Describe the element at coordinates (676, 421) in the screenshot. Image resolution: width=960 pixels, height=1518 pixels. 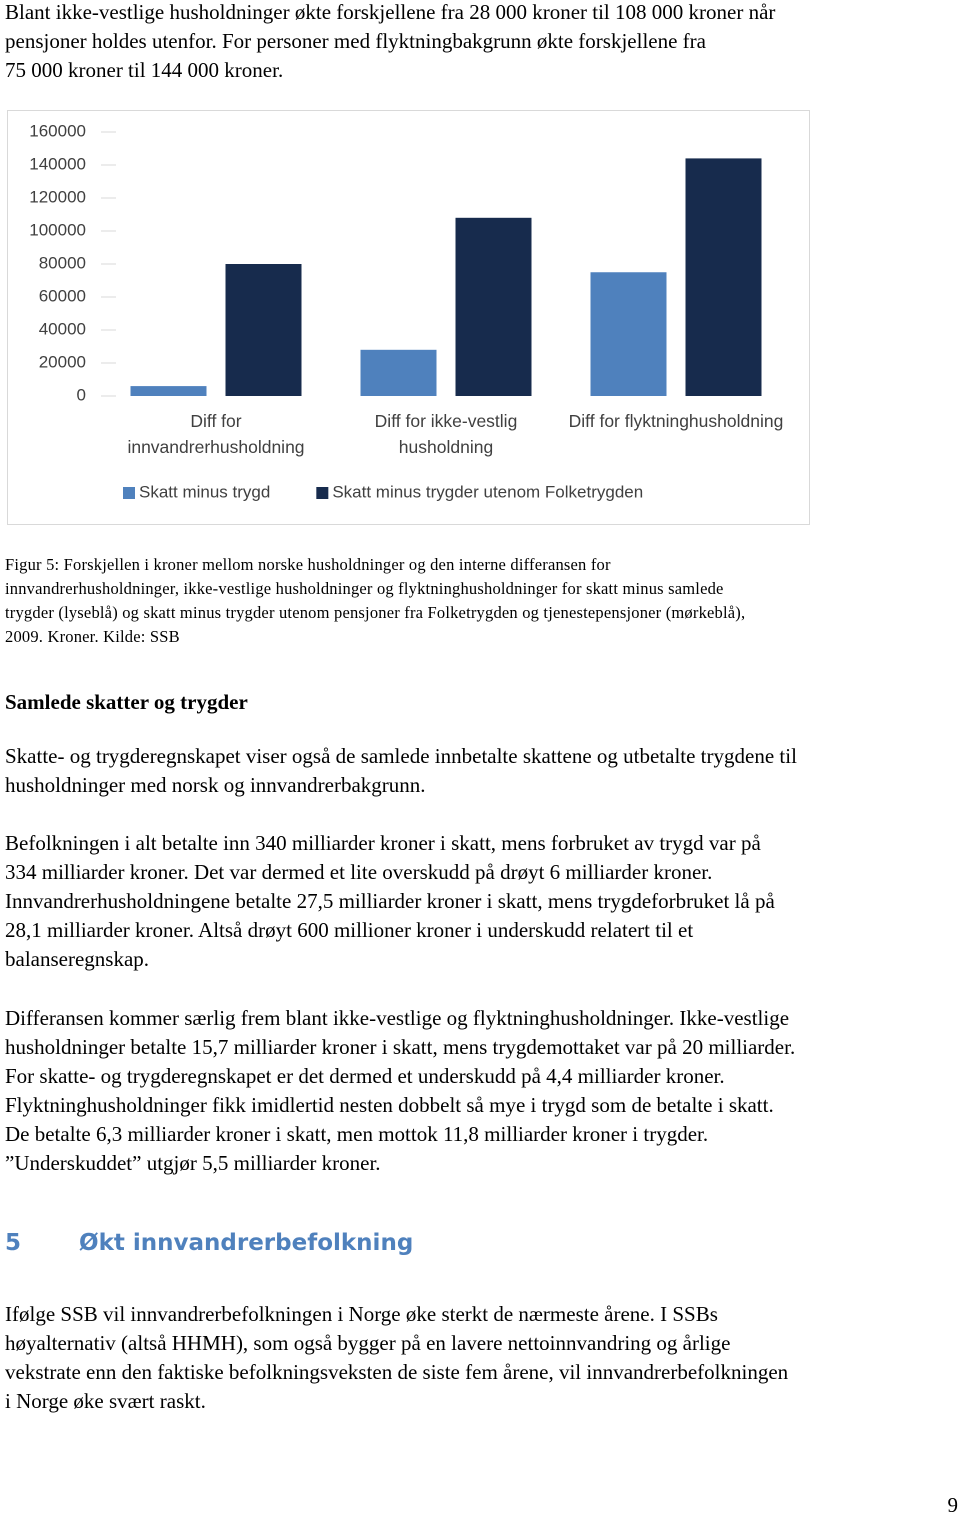
I see `x-tick-label: Diff for flyktninghusholdning` at that location.